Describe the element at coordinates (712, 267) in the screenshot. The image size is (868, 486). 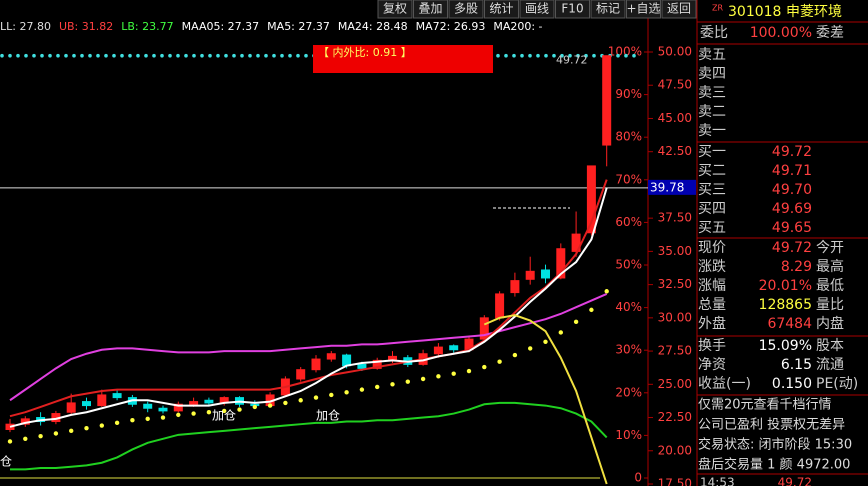
I see `stat-label: 涨跌` at that location.